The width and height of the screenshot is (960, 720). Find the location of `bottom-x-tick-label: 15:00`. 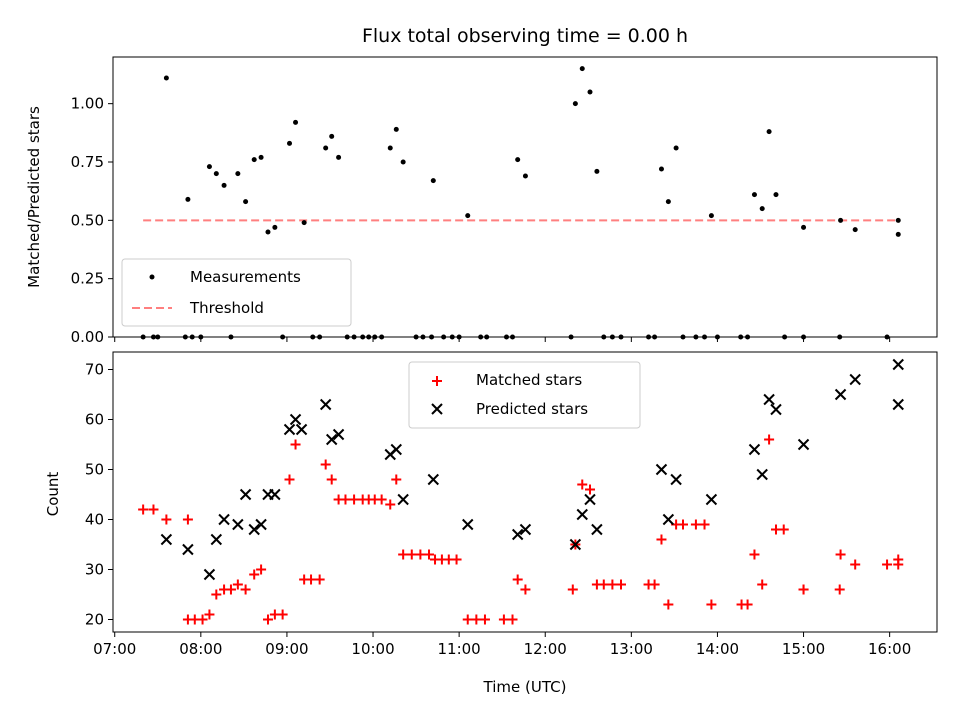

bottom-x-tick-label: 15:00 is located at coordinates (803, 649).